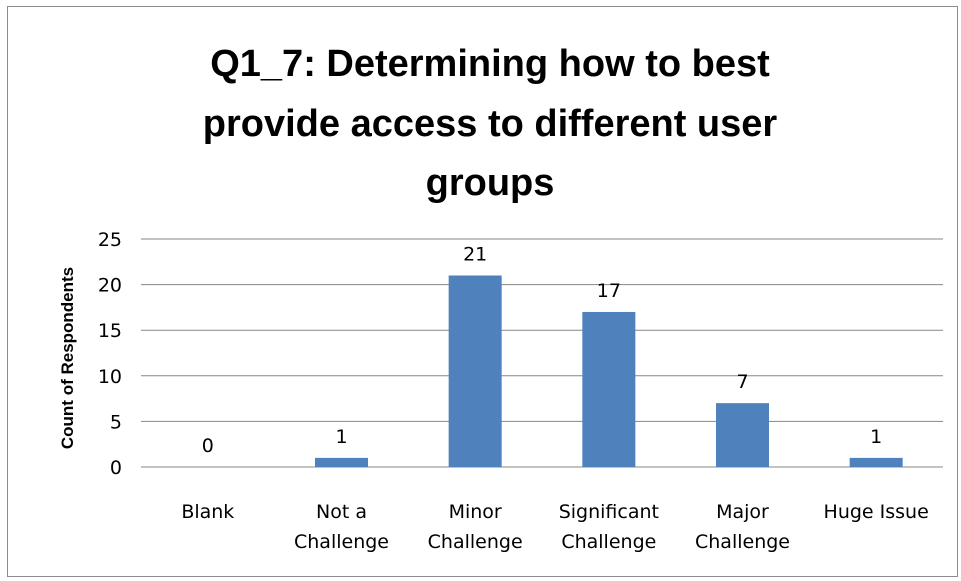 The width and height of the screenshot is (961, 581). Describe the element at coordinates (609, 512) in the screenshot. I see `category-label-line: Significant` at that location.